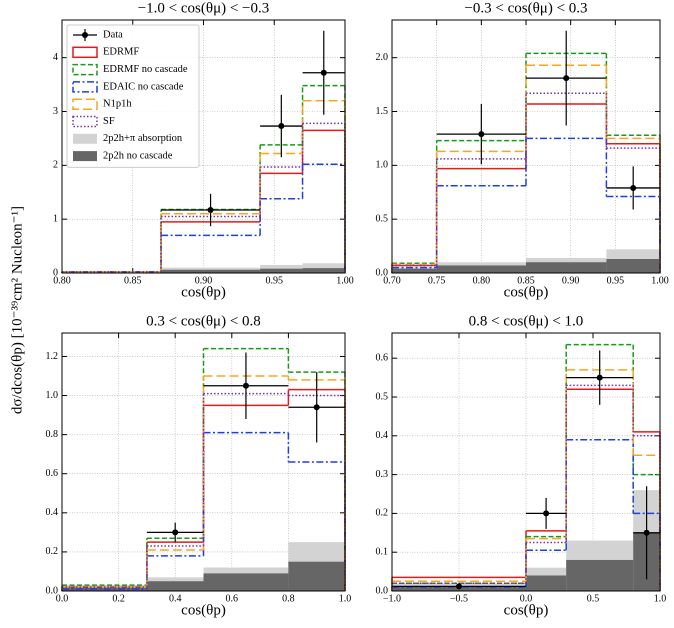 This screenshot has height=628, width=674. I want to click on y-tick-label: 3, so click(55, 111).